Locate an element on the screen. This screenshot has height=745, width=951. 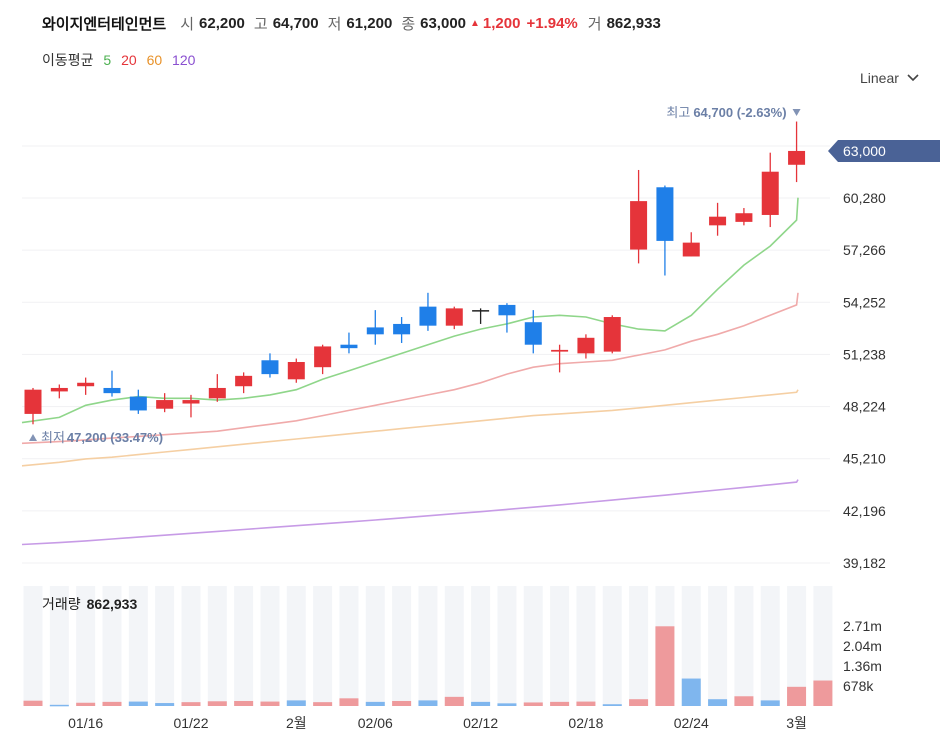
volume-tick-label: 678k is located at coordinates (858, 686).